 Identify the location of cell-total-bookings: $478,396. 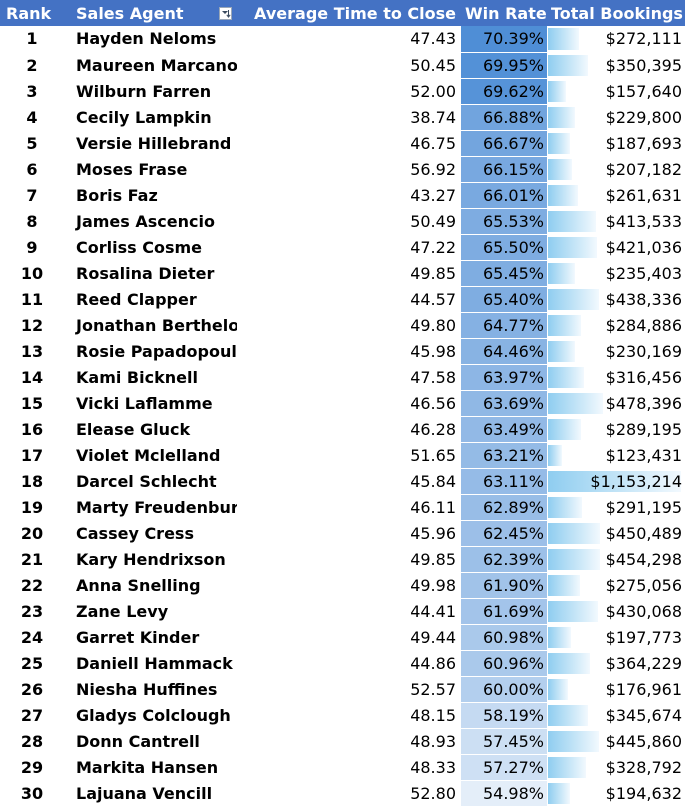
(616, 403).